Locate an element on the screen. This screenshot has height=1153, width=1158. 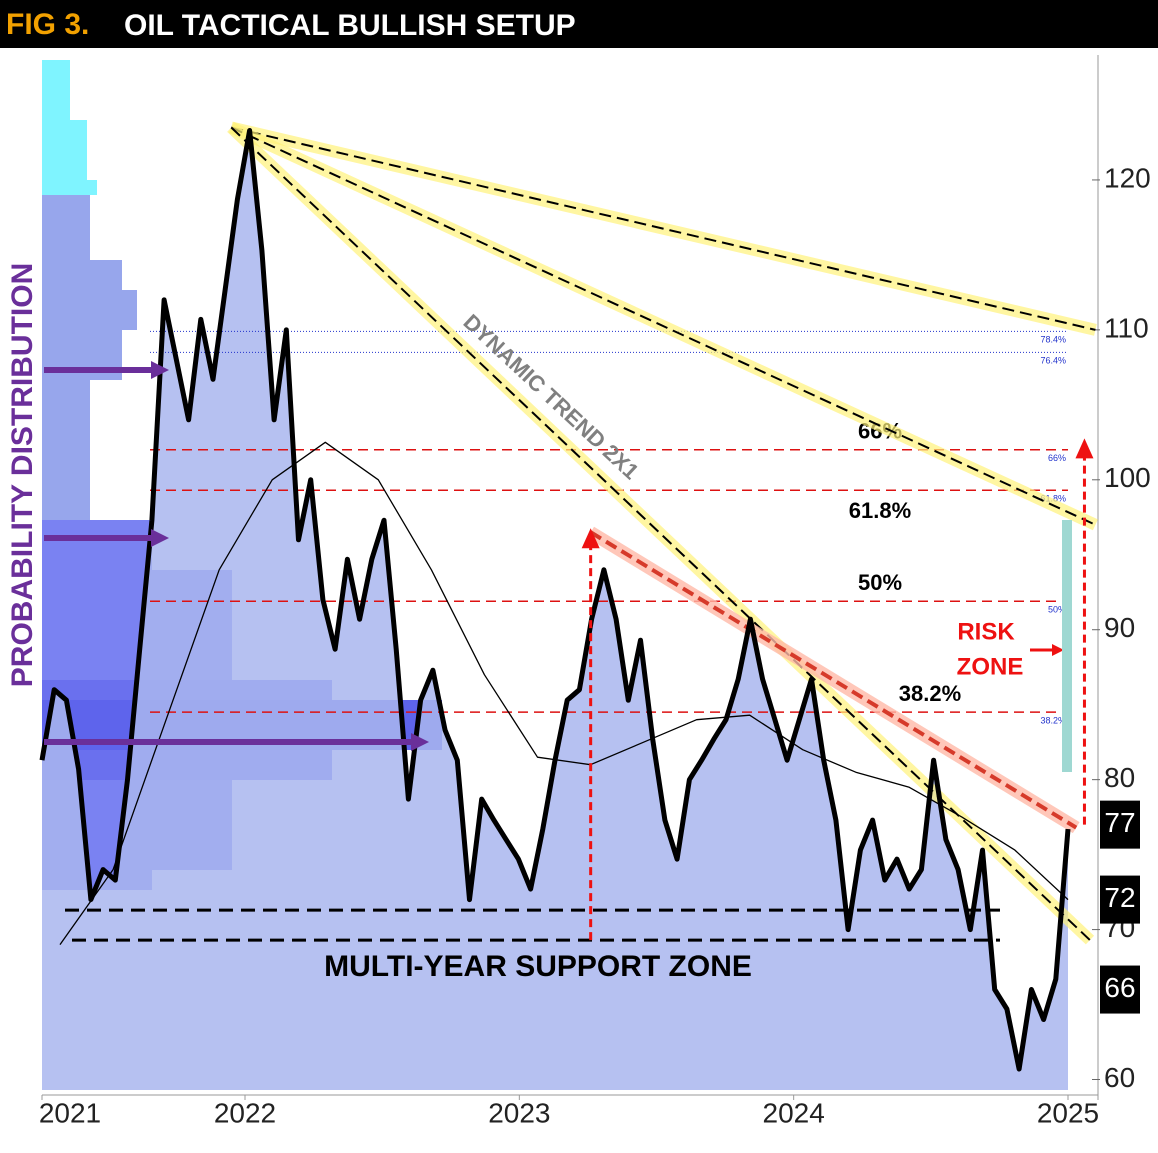
title-bar is located at coordinates (579, 24).